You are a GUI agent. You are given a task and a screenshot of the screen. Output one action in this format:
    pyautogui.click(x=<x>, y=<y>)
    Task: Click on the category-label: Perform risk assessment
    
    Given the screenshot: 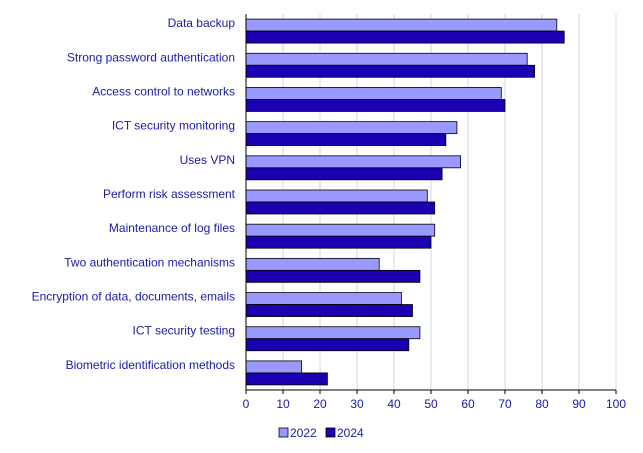 What is the action you would take?
    pyautogui.click(x=169, y=194)
    